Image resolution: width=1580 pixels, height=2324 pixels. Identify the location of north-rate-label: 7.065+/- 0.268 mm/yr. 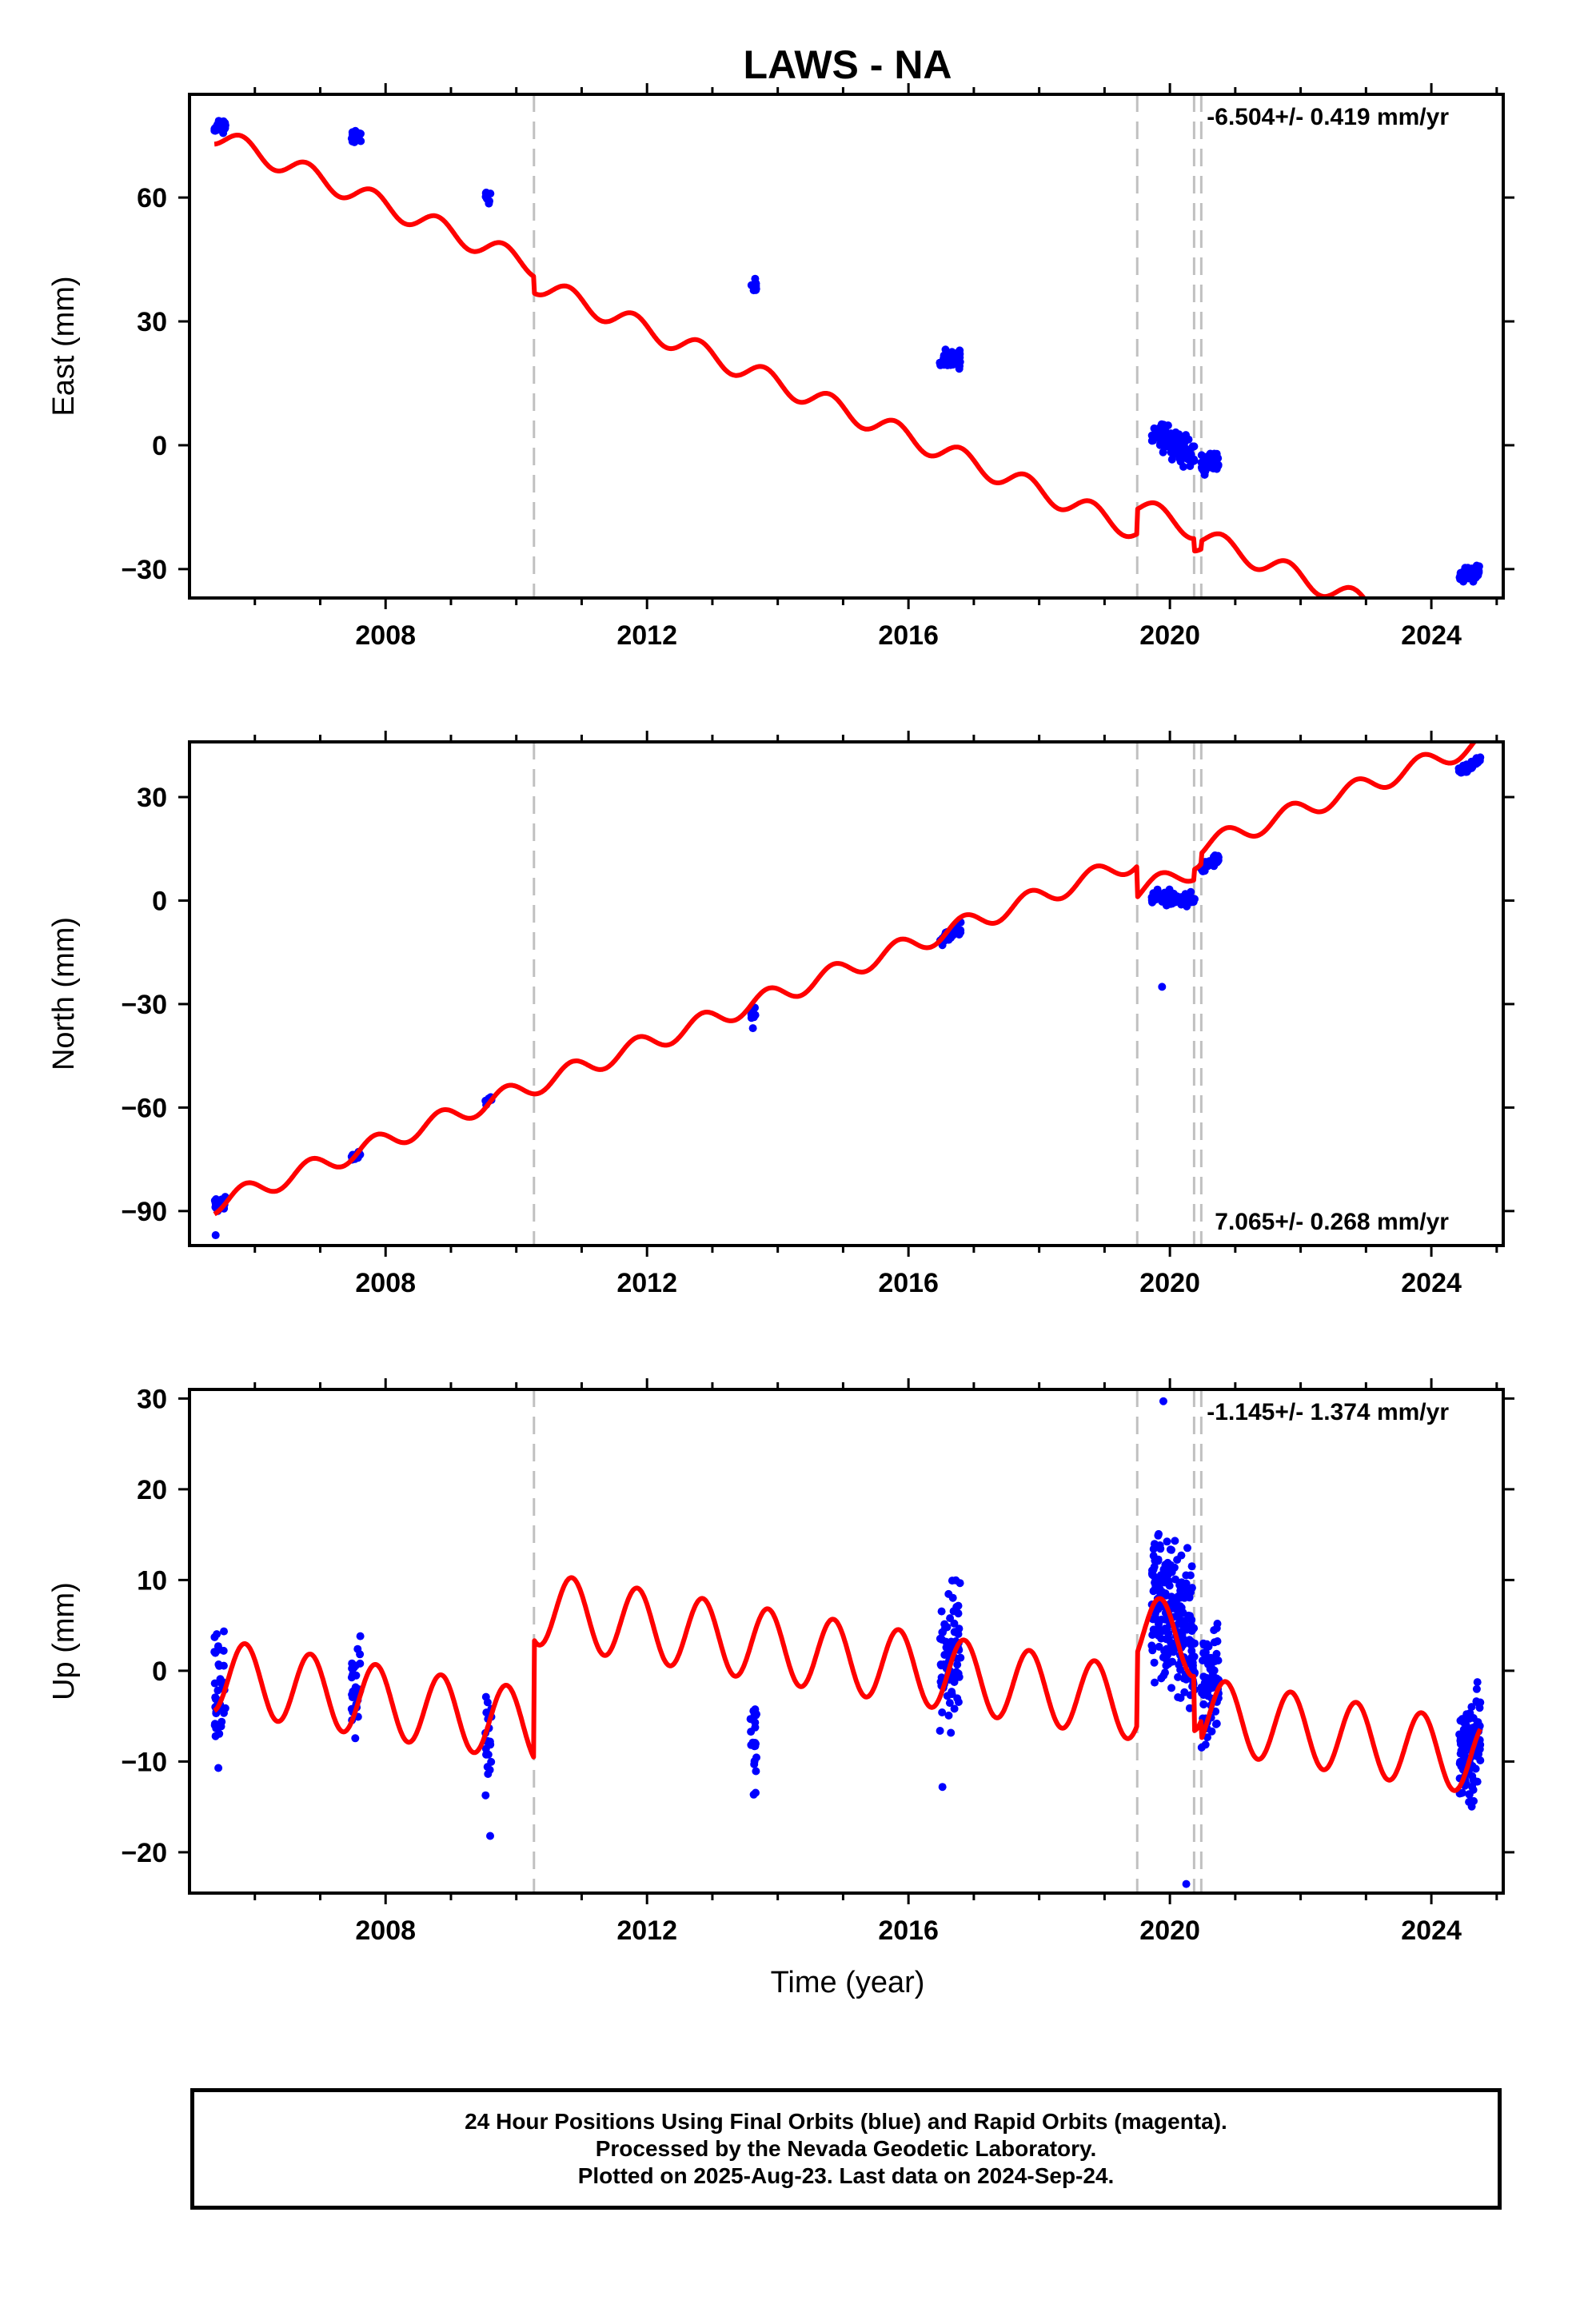
(1332, 1222).